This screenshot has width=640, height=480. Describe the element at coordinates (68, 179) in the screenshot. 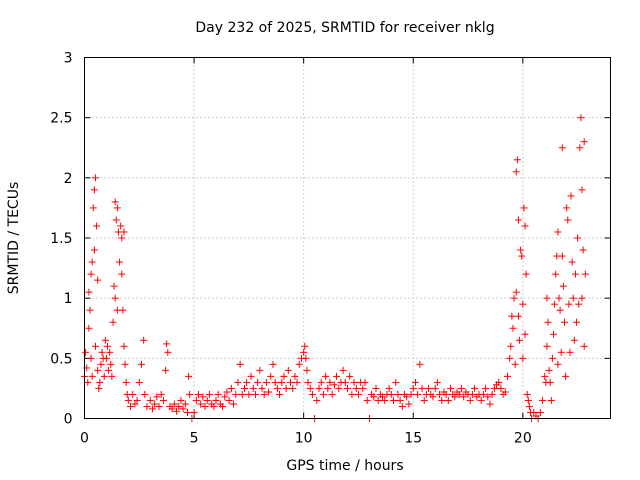

I see `y-tick-label: 2` at that location.